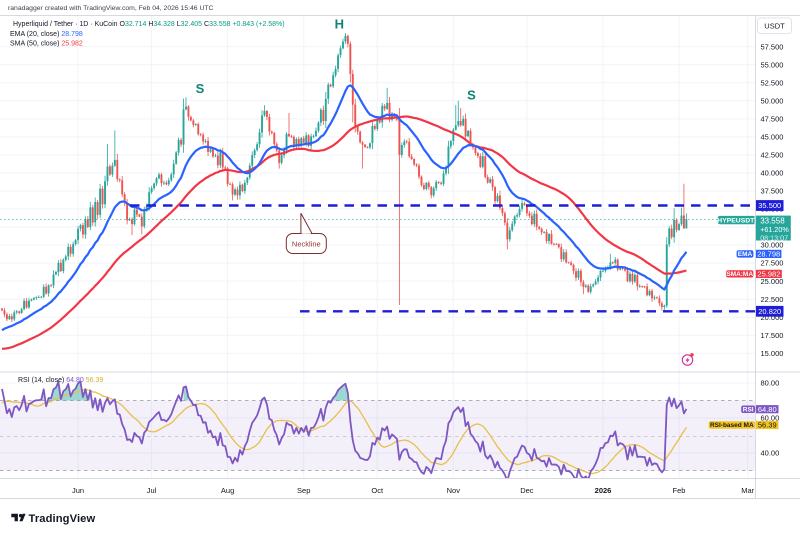 The width and height of the screenshot is (800, 536). What do you see at coordinates (603, 490) in the screenshot?
I see `svg-text: 2026` at bounding box center [603, 490].